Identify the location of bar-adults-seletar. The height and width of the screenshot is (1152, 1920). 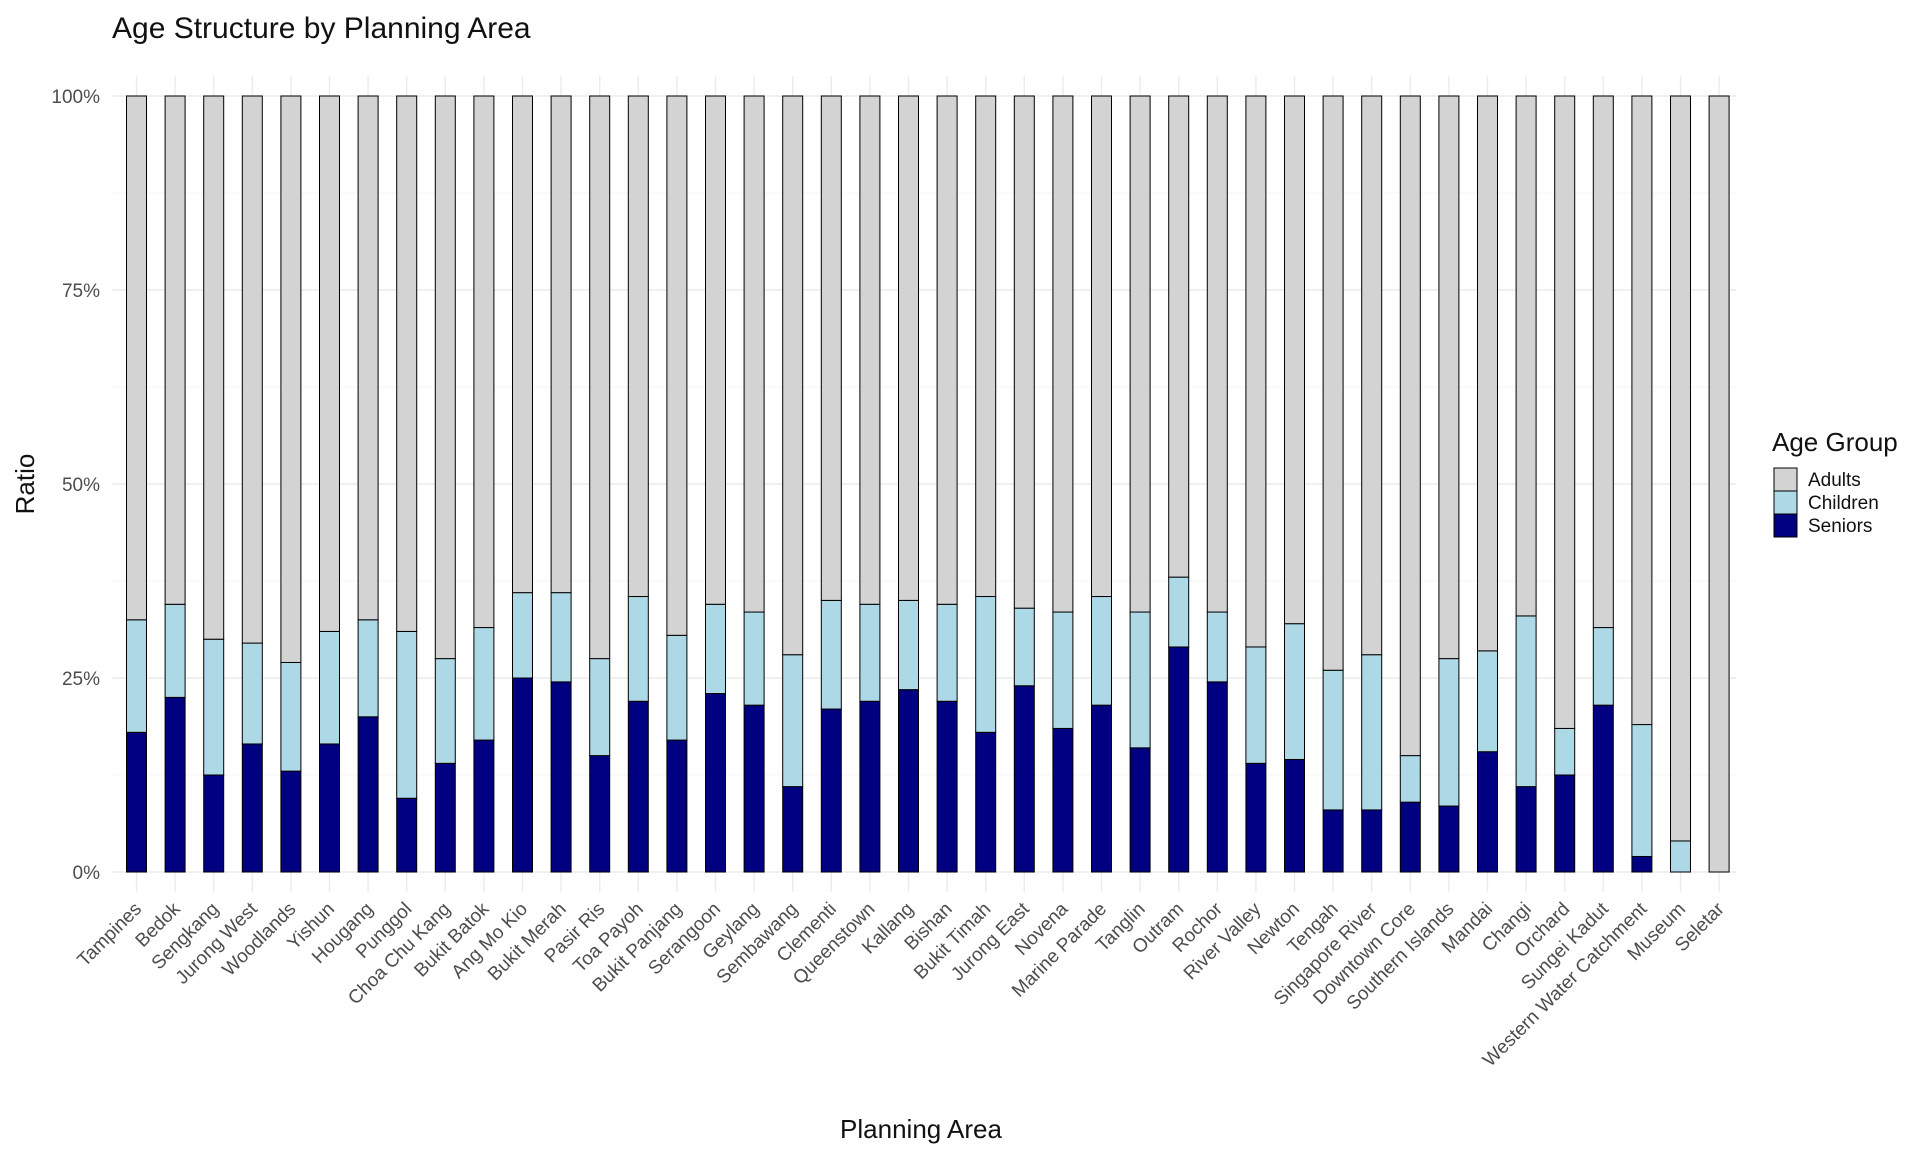
(1719, 484).